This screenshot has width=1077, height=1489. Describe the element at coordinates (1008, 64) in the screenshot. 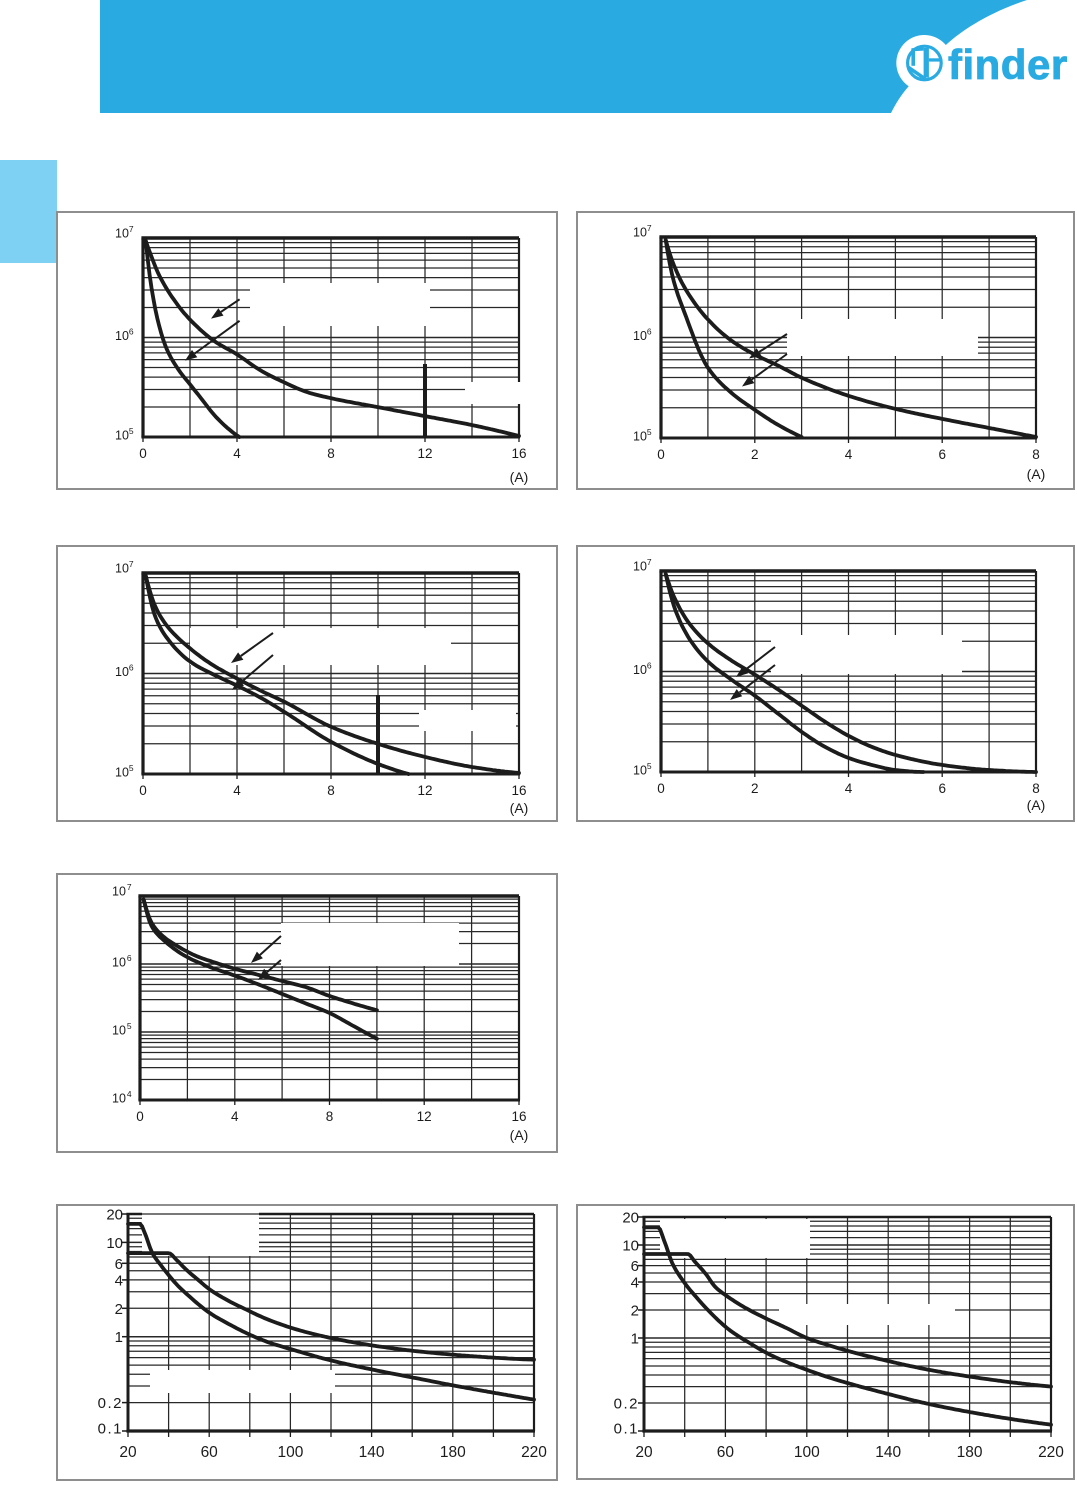

I see `svg-text: finder` at that location.